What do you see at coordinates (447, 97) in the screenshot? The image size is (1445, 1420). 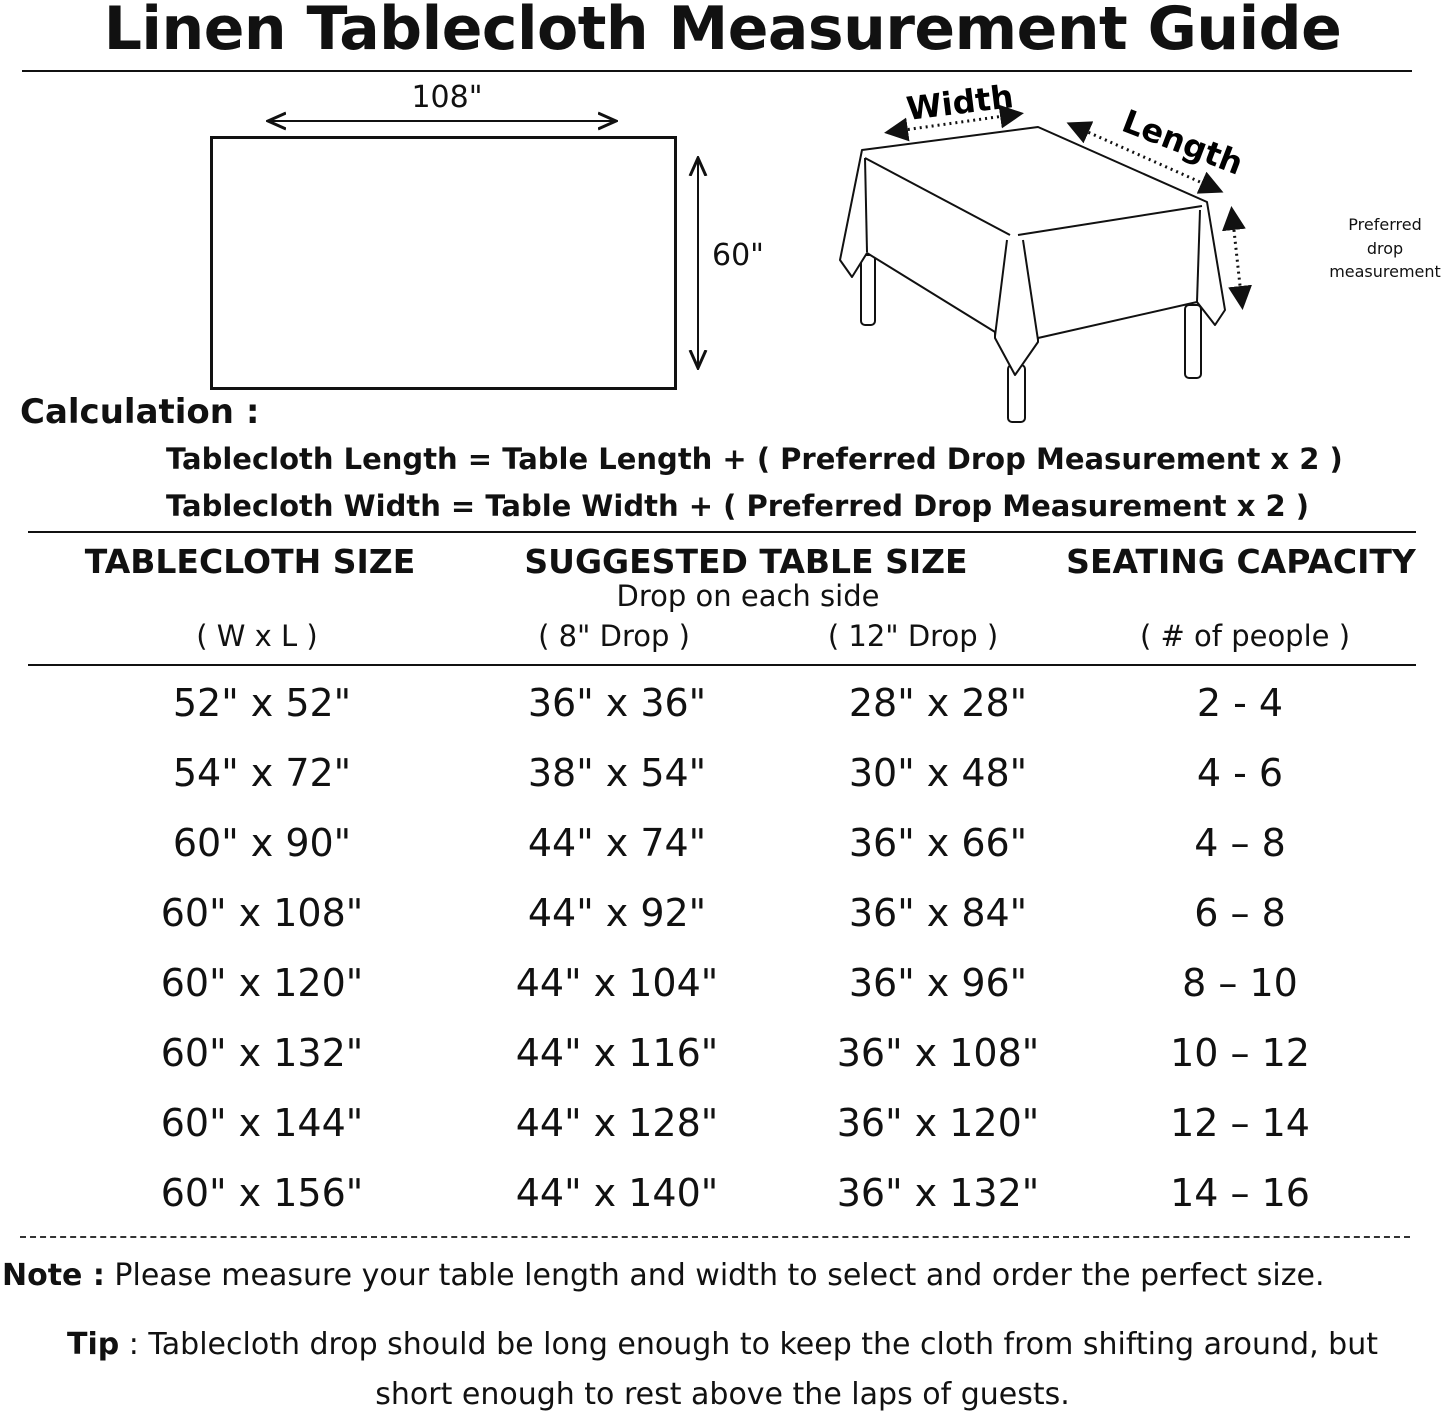 I see `rect-width-label: 108"` at bounding box center [447, 97].